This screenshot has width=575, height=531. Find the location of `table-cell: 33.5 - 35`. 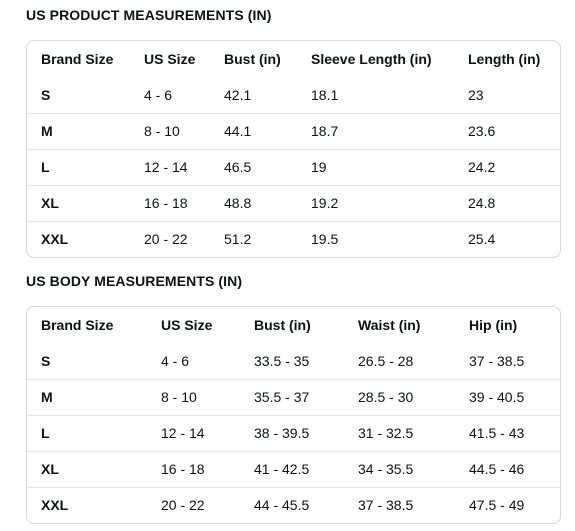

table-cell: 33.5 - 35 is located at coordinates (282, 360).